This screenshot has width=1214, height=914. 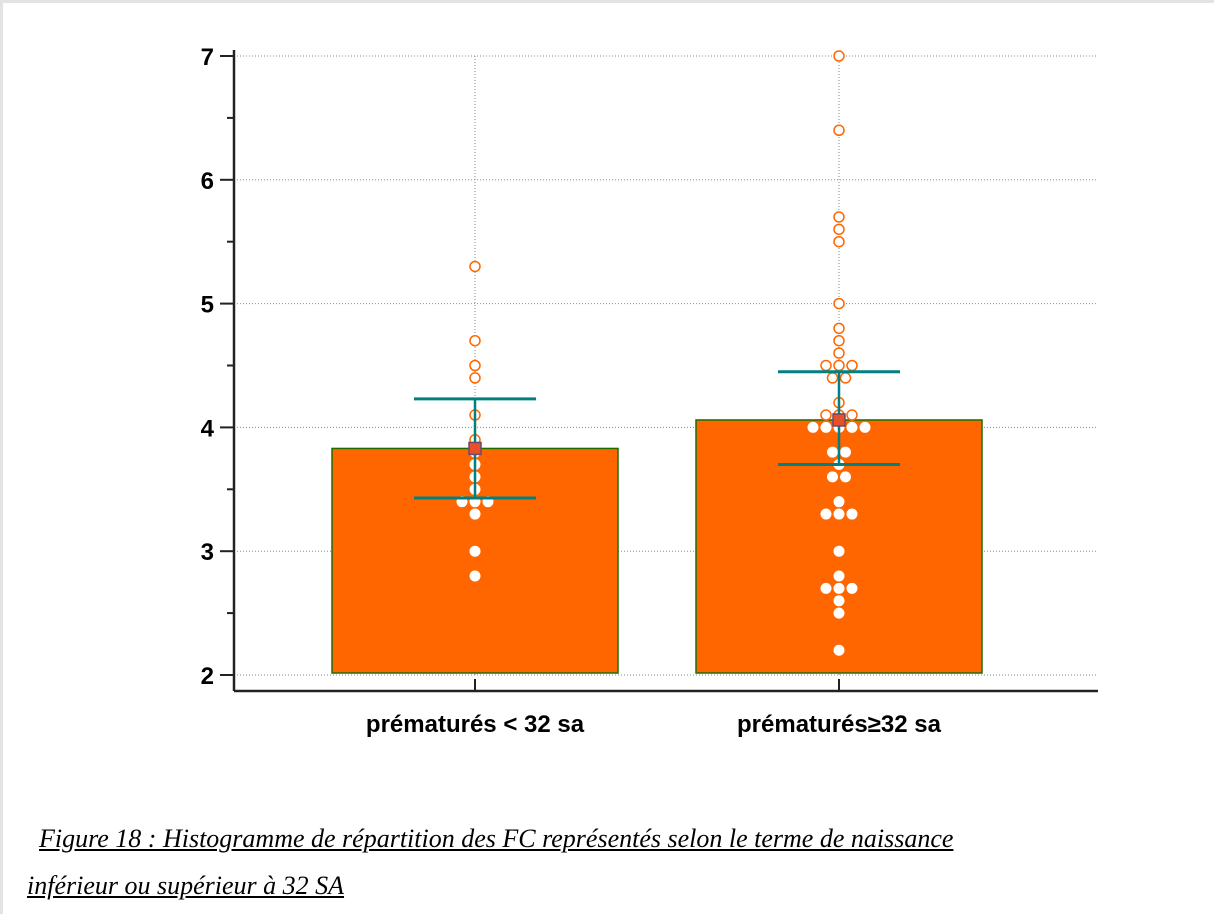 What do you see at coordinates (207, 552) in the screenshot?
I see `y-tick-label-3: 3` at bounding box center [207, 552].